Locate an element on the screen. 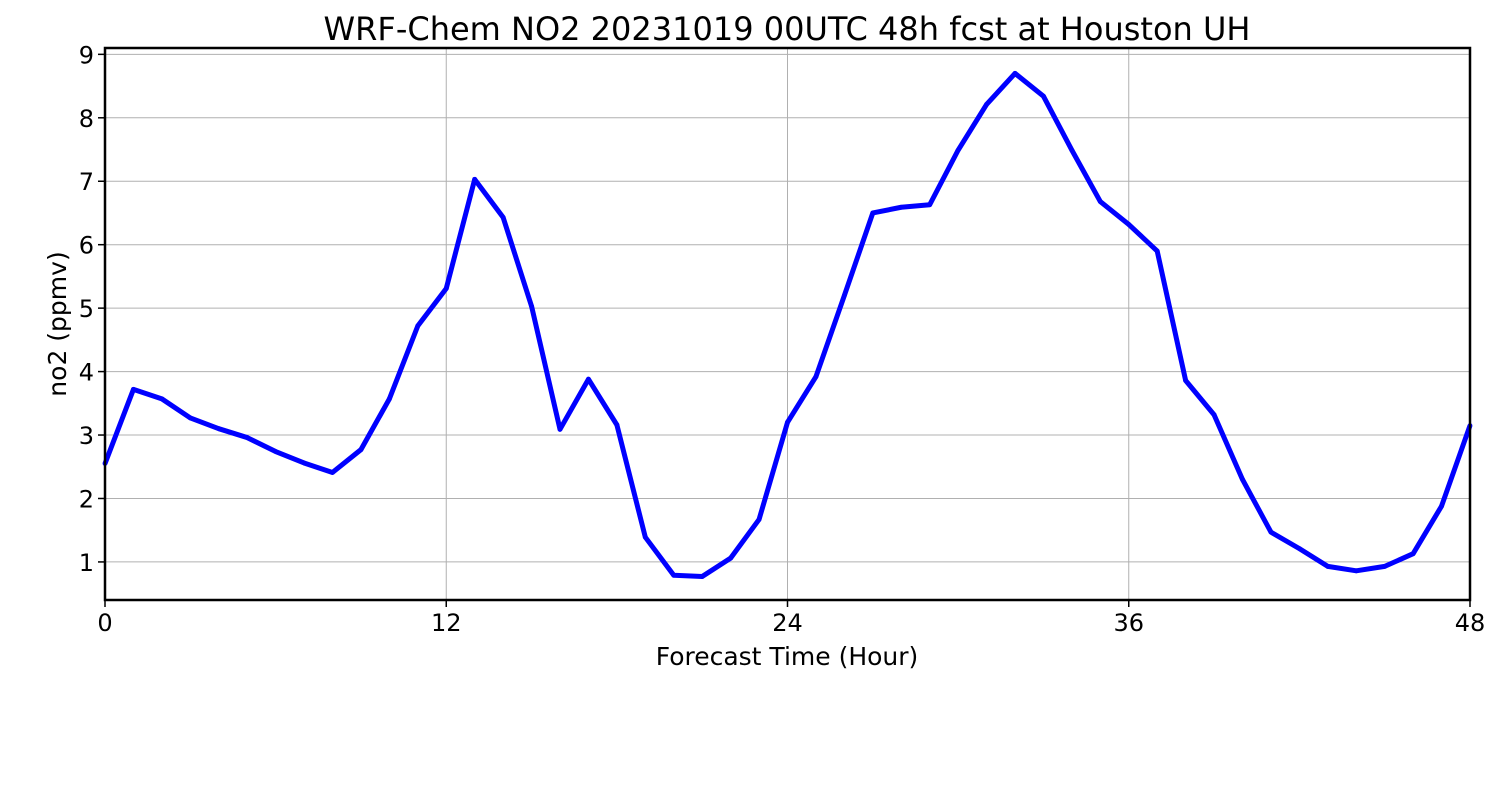 This screenshot has width=1500, height=800. y-tick-label: 6 is located at coordinates (86, 246).